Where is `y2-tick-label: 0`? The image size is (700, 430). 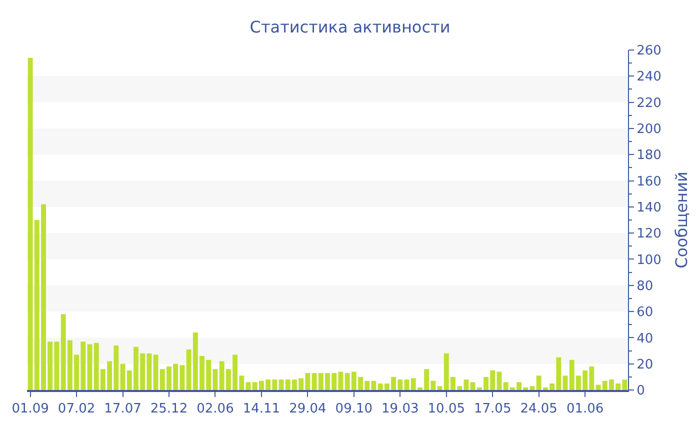
y2-tick-label: 0 is located at coordinates (640, 391).